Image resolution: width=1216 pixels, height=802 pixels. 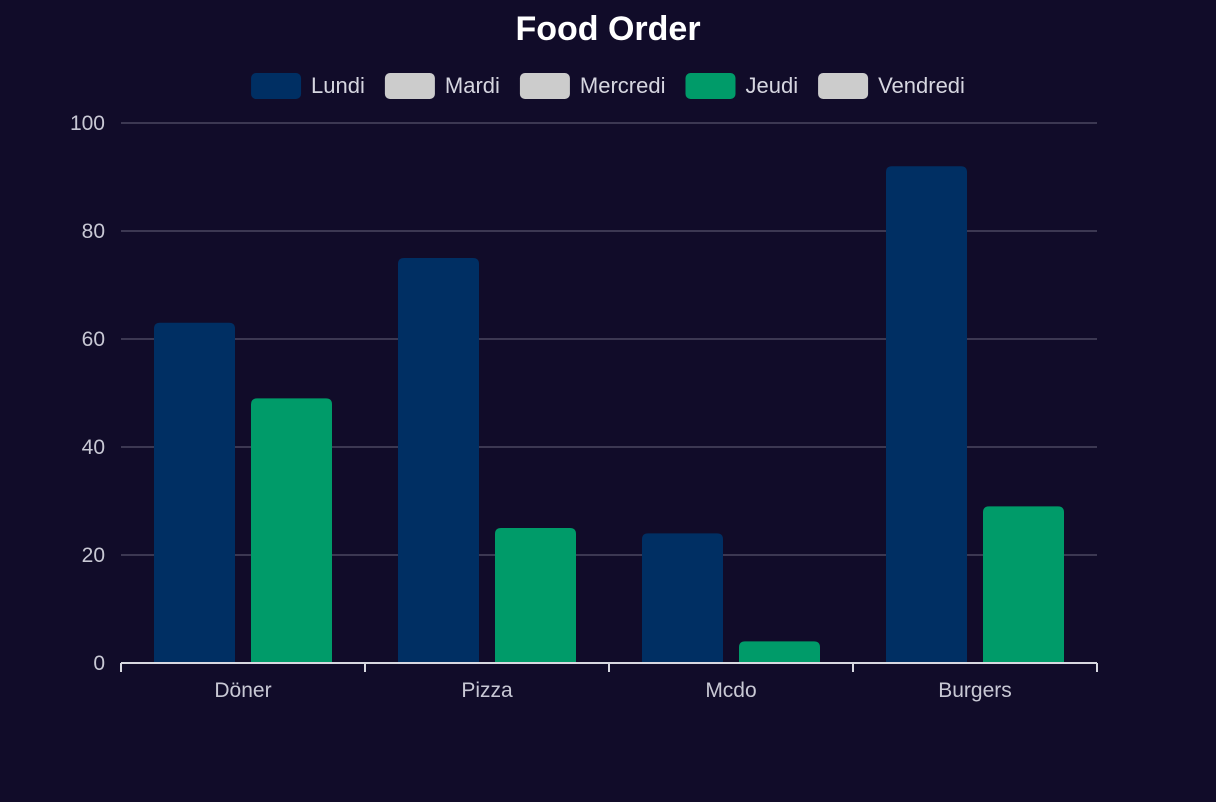 I want to click on bar-lundi-mcdo, so click(x=682, y=598).